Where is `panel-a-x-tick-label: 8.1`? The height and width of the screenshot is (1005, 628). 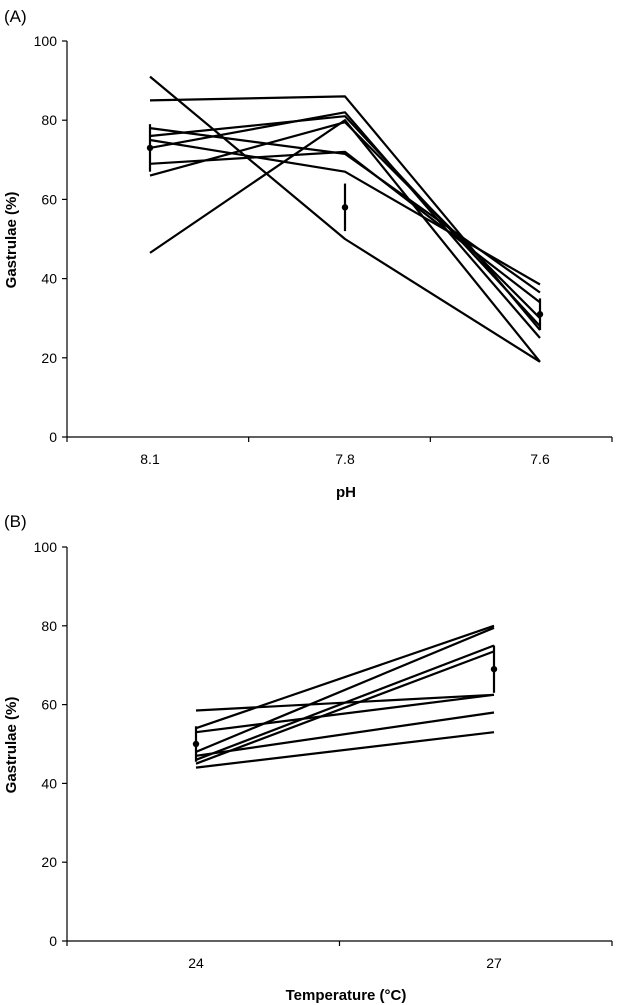
panel-a-x-tick-label: 8.1 is located at coordinates (150, 459).